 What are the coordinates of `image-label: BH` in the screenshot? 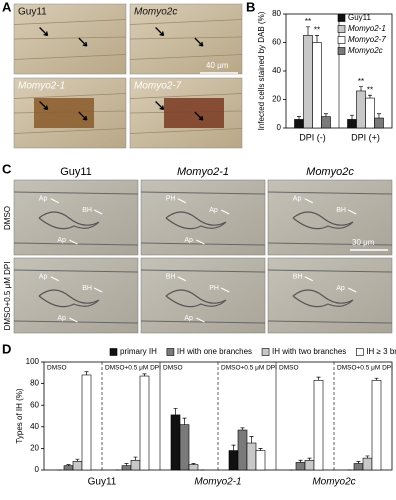 It's located at (87, 210).